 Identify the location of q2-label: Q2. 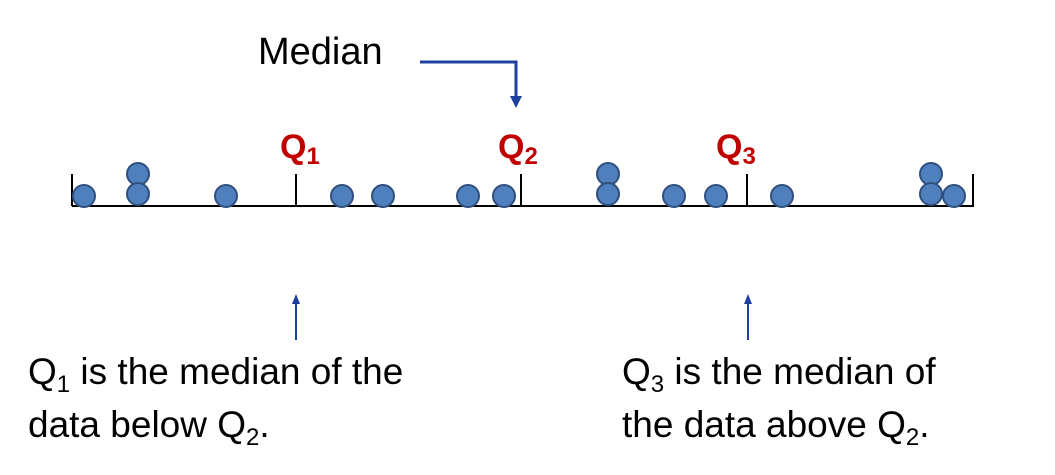
(518, 149).